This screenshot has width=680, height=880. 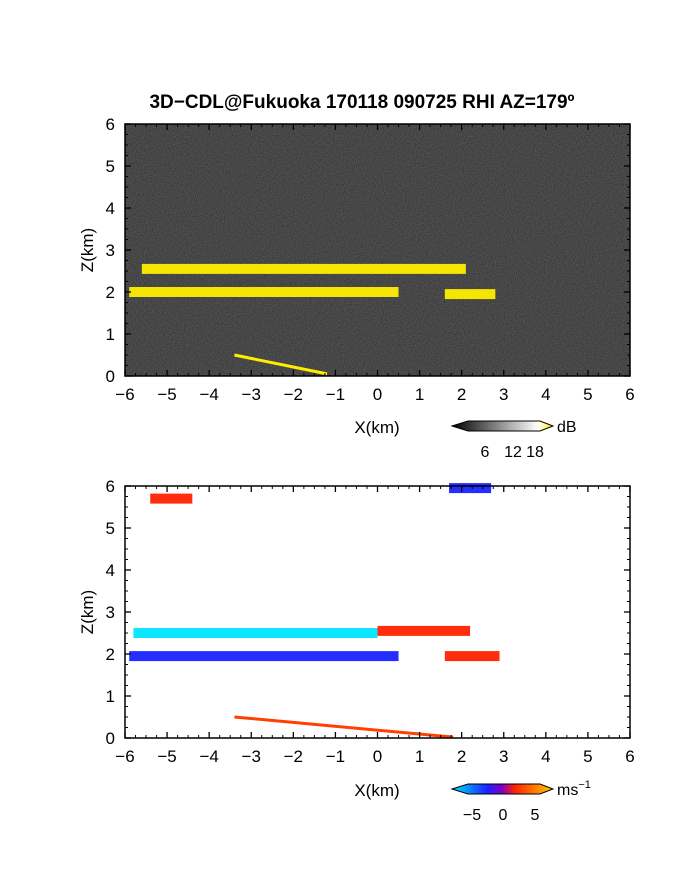 I want to click on bottom-x-tick-label: −6, so click(x=124, y=756).